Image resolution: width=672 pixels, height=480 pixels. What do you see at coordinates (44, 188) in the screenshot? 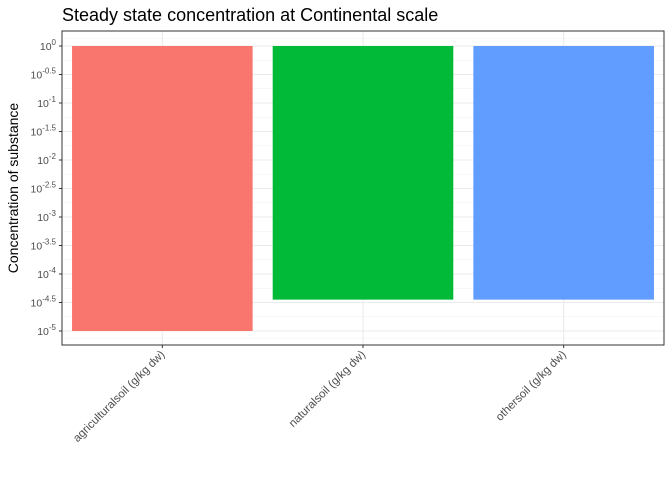
I see `y-tick-label: 10-2.5` at bounding box center [44, 188].